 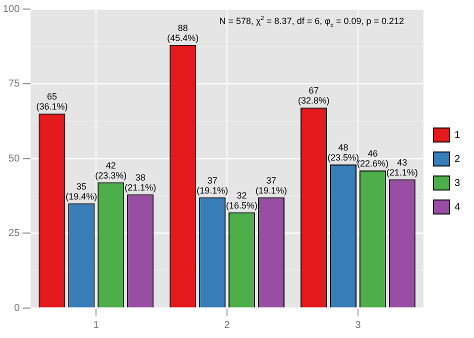 I want to click on data-label: 65 (36.1%), so click(x=52, y=102).